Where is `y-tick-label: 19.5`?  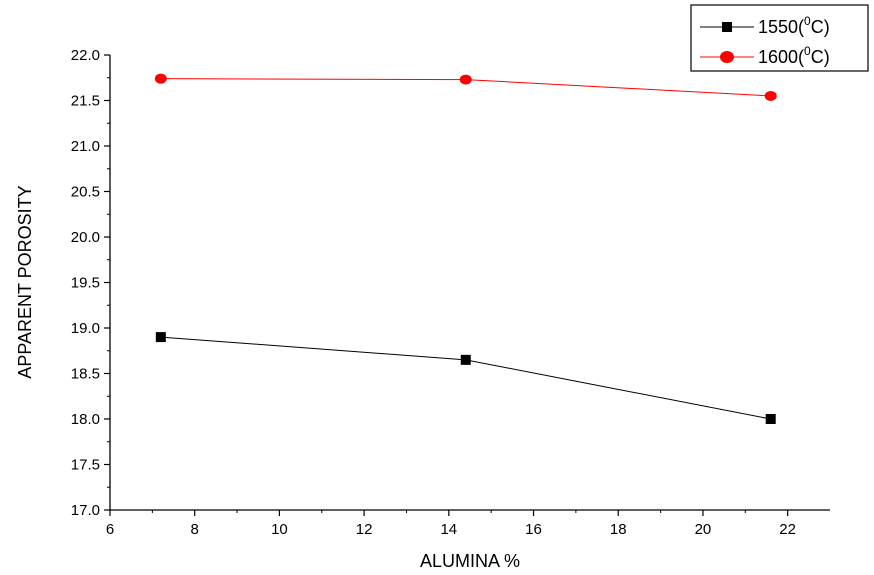
y-tick-label: 19.5 is located at coordinates (85, 283).